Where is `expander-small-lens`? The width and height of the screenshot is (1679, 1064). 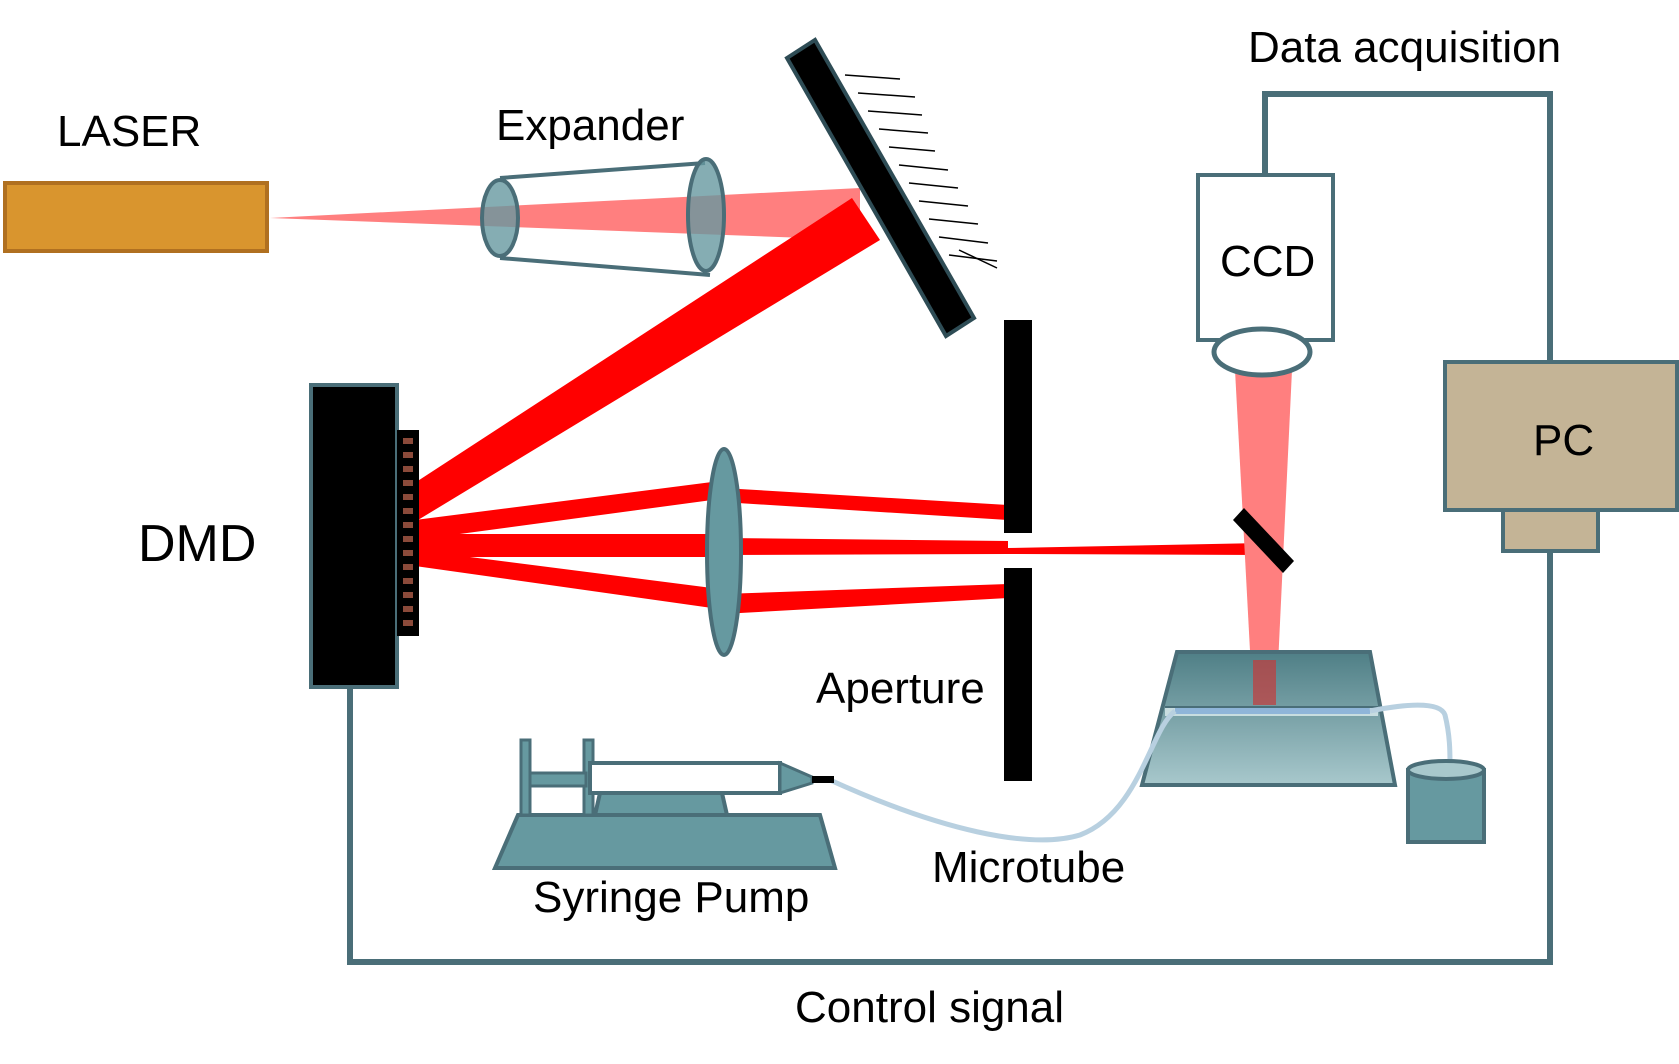 expander-small-lens is located at coordinates (500, 218).